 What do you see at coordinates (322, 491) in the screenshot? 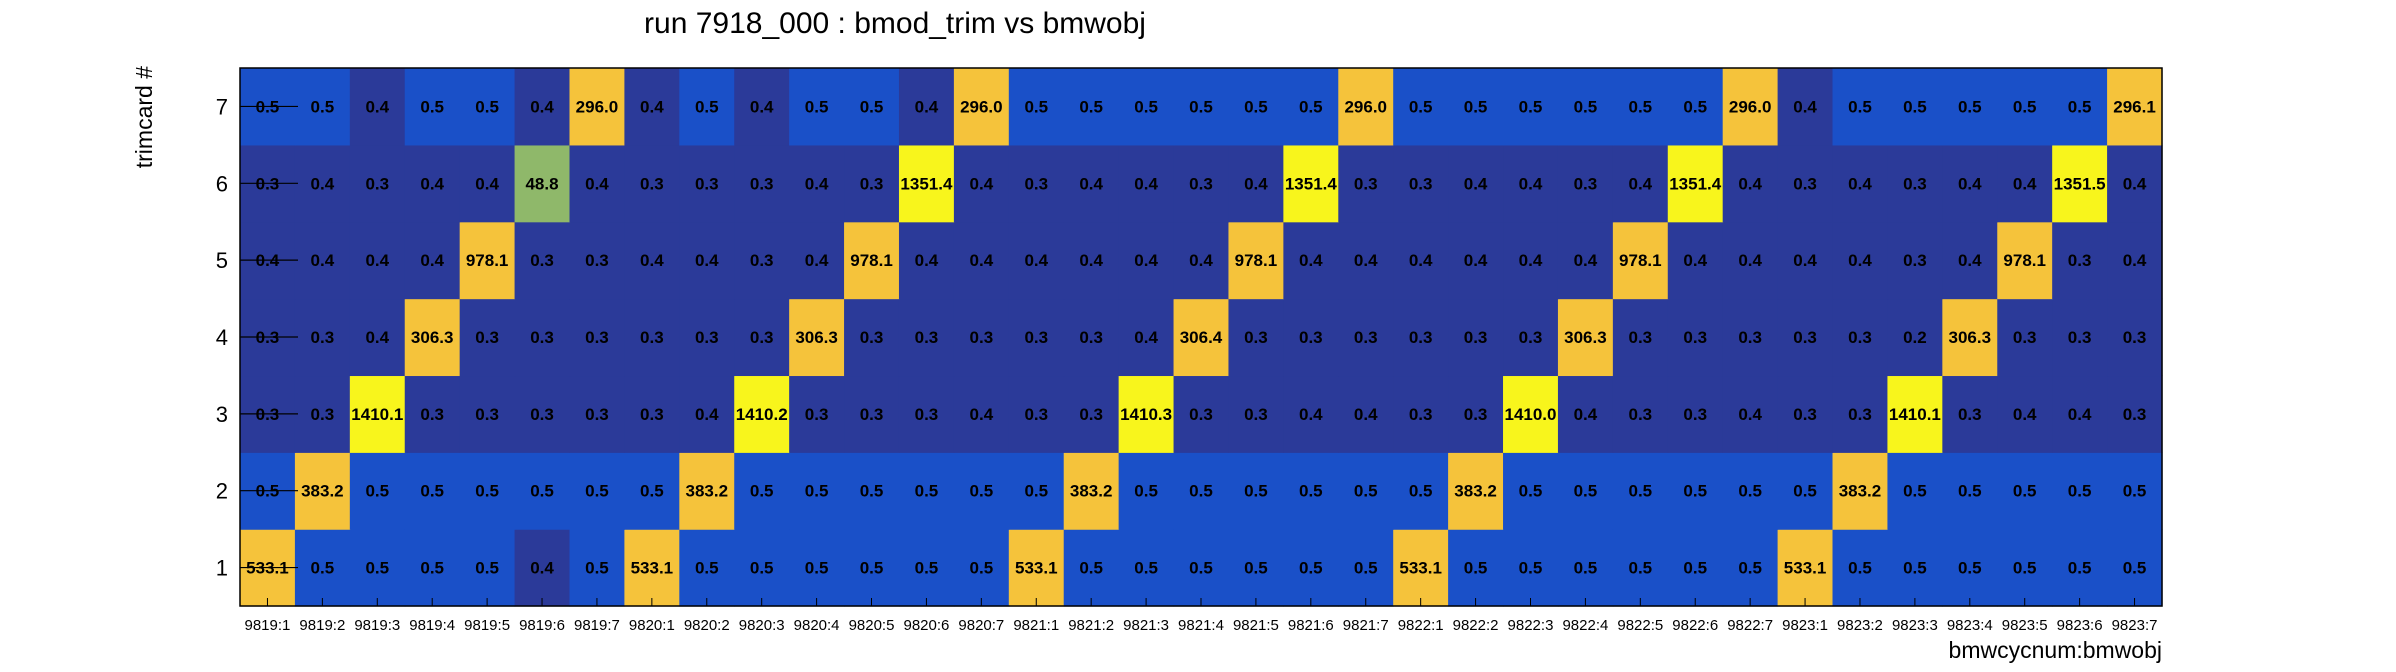
I see `cell-value-label: 383.2` at bounding box center [322, 491].